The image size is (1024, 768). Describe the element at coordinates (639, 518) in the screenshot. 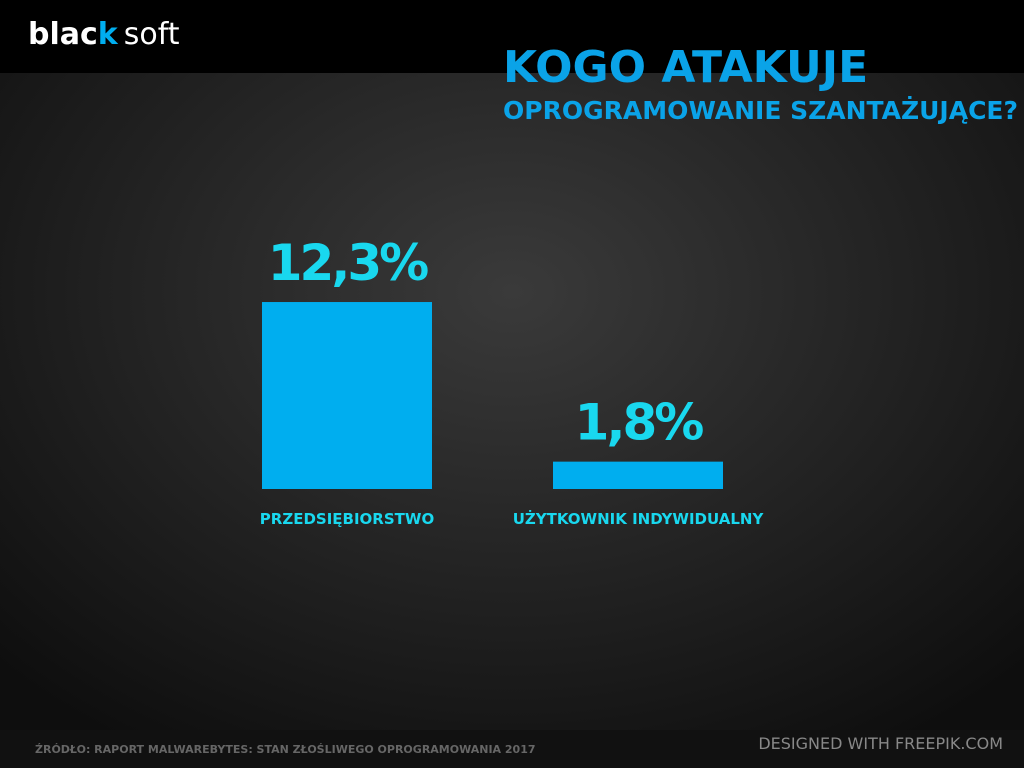

I see `category-label: UŻYTKOWNIK INDYWIDUALNY` at that location.